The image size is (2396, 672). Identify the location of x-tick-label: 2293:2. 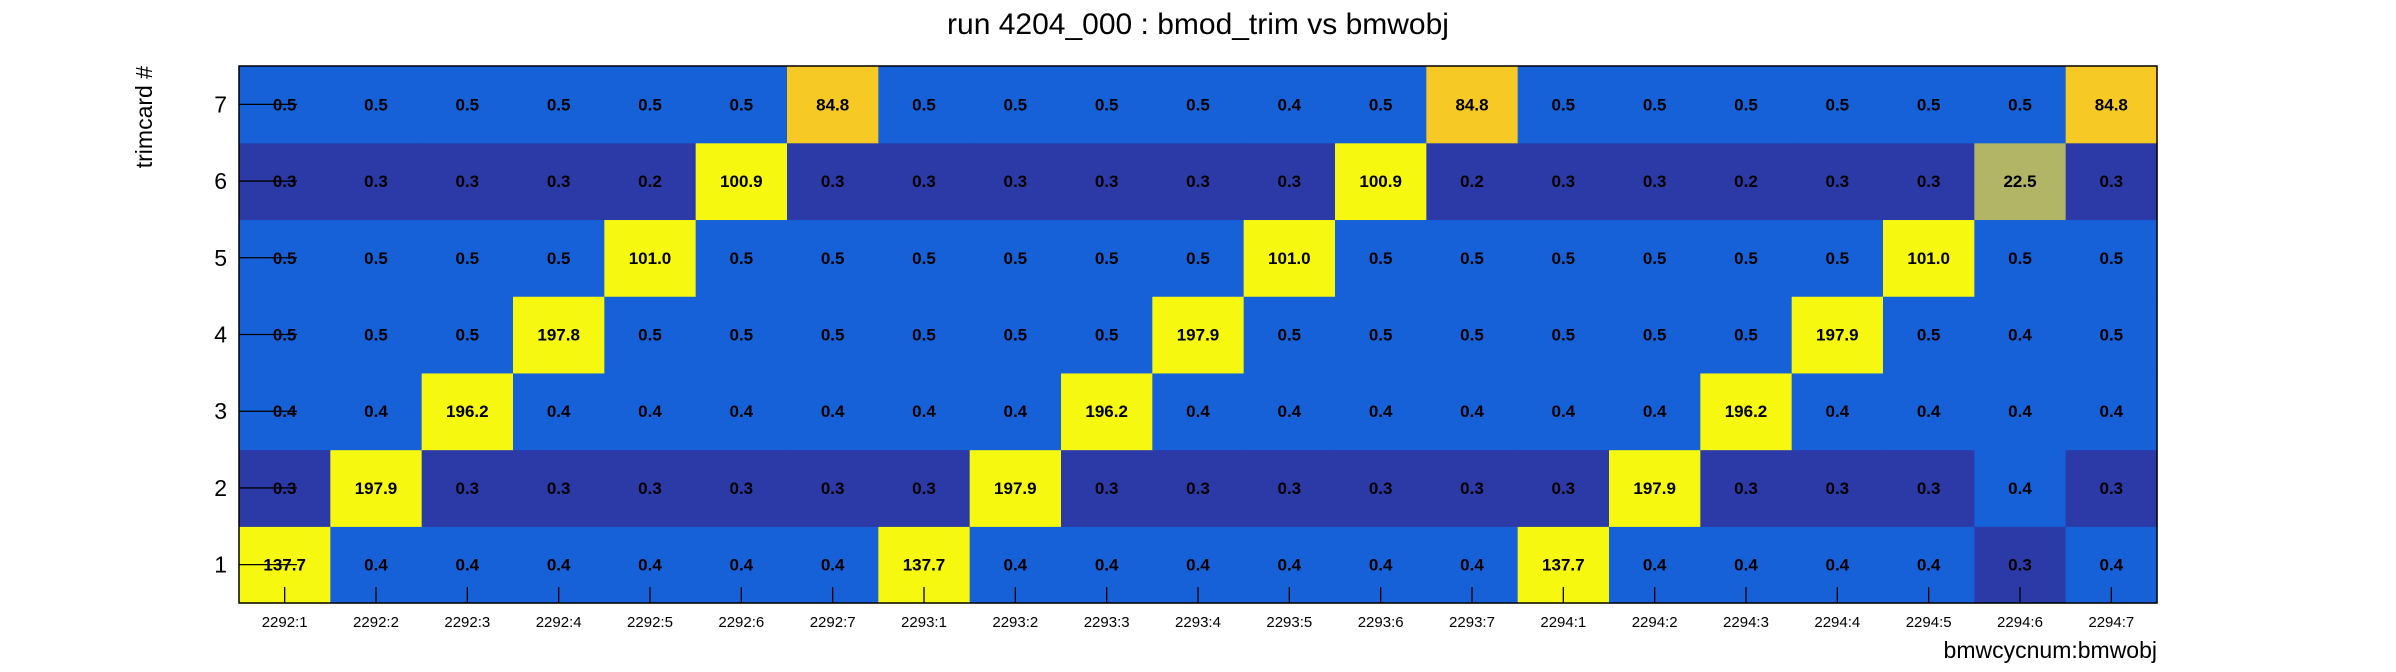
(1015, 622).